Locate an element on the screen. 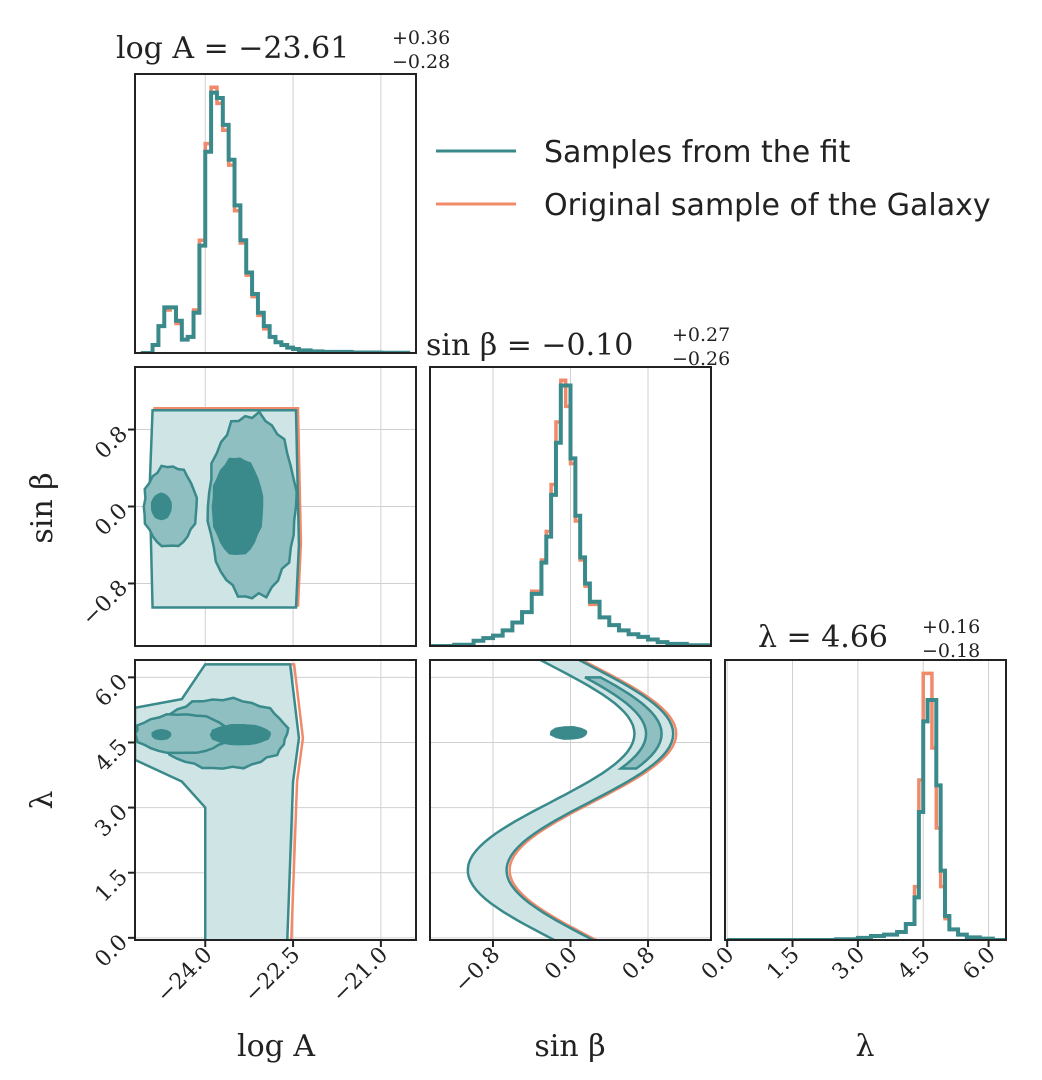 This screenshot has width=1042, height=1080. p11-hist-fit is located at coordinates (570, 514).